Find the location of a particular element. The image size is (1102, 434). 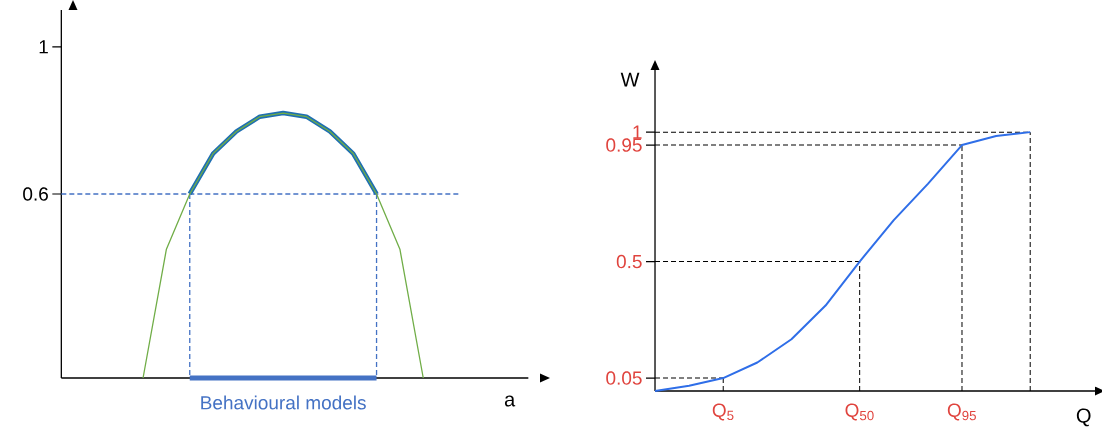

y-tick-label: 0.95 is located at coordinates (624, 145).